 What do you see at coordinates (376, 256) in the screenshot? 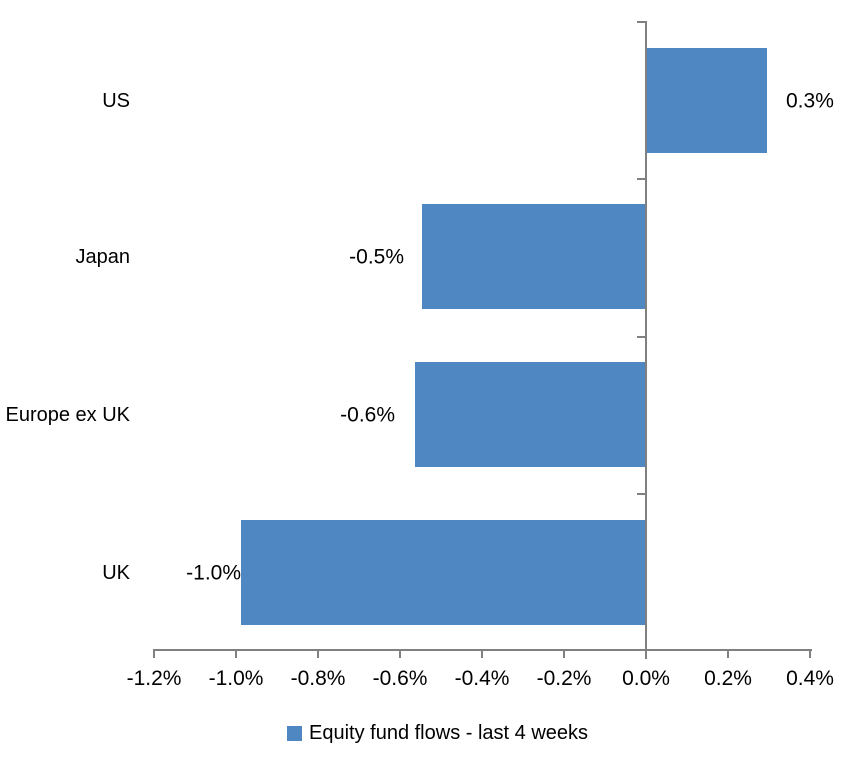
I see `data-label-japan: -0.5%` at bounding box center [376, 256].